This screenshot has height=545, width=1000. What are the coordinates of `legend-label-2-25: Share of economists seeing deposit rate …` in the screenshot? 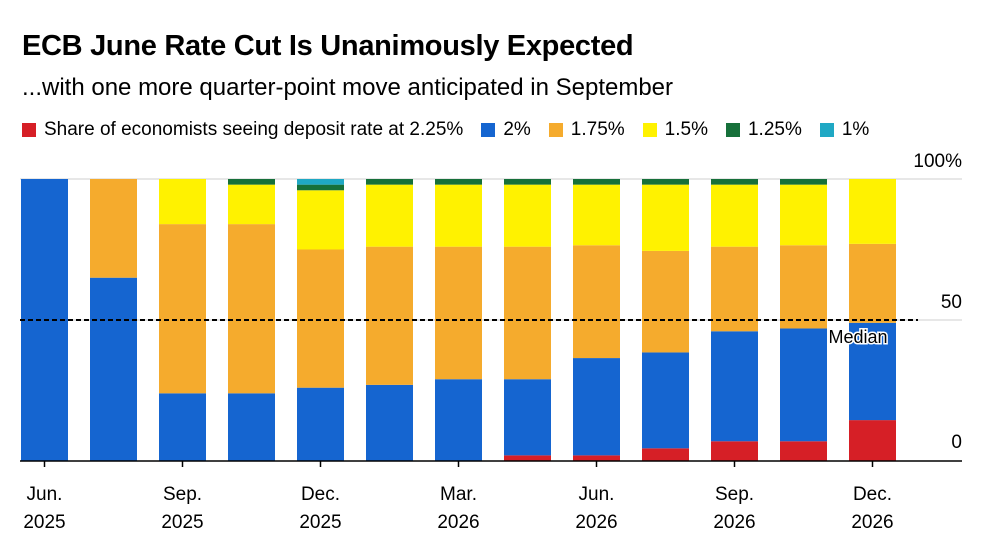 It's located at (254, 129).